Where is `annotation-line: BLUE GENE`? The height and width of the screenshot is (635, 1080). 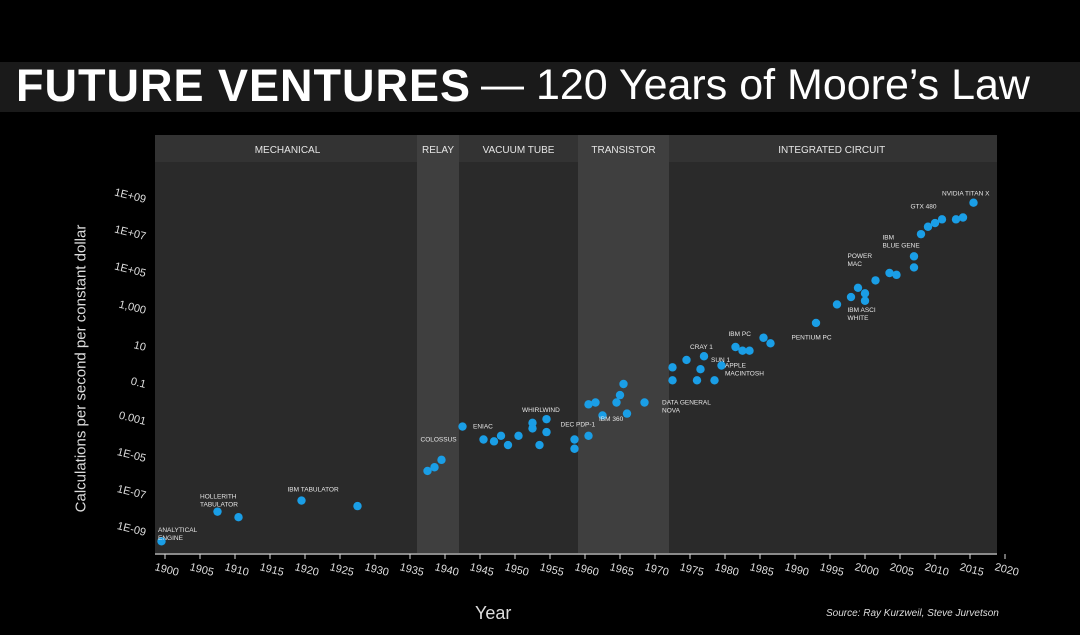 annotation-line: BLUE GENE is located at coordinates (902, 246).